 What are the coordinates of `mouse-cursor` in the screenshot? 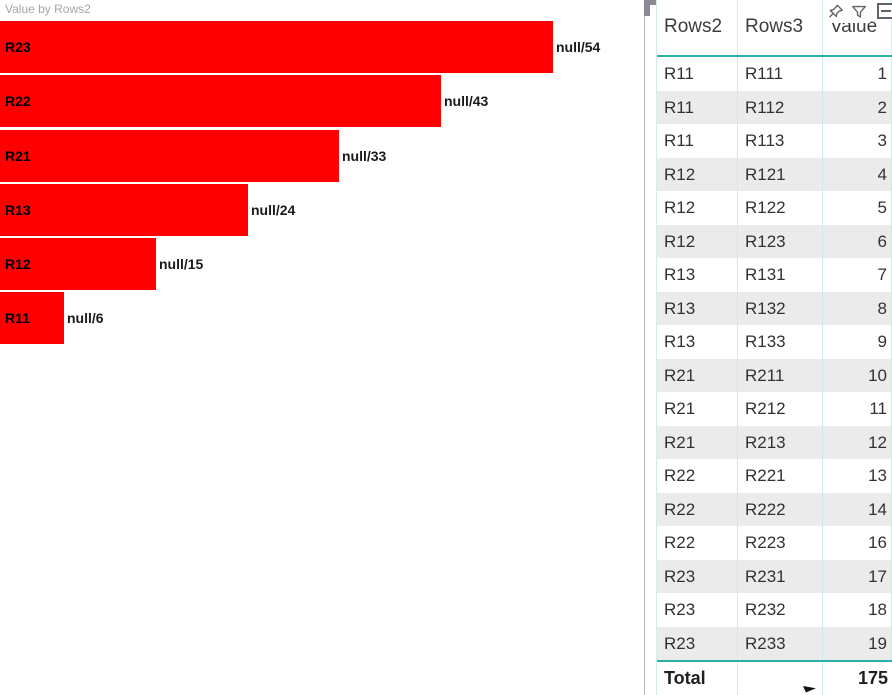 It's located at (808, 690).